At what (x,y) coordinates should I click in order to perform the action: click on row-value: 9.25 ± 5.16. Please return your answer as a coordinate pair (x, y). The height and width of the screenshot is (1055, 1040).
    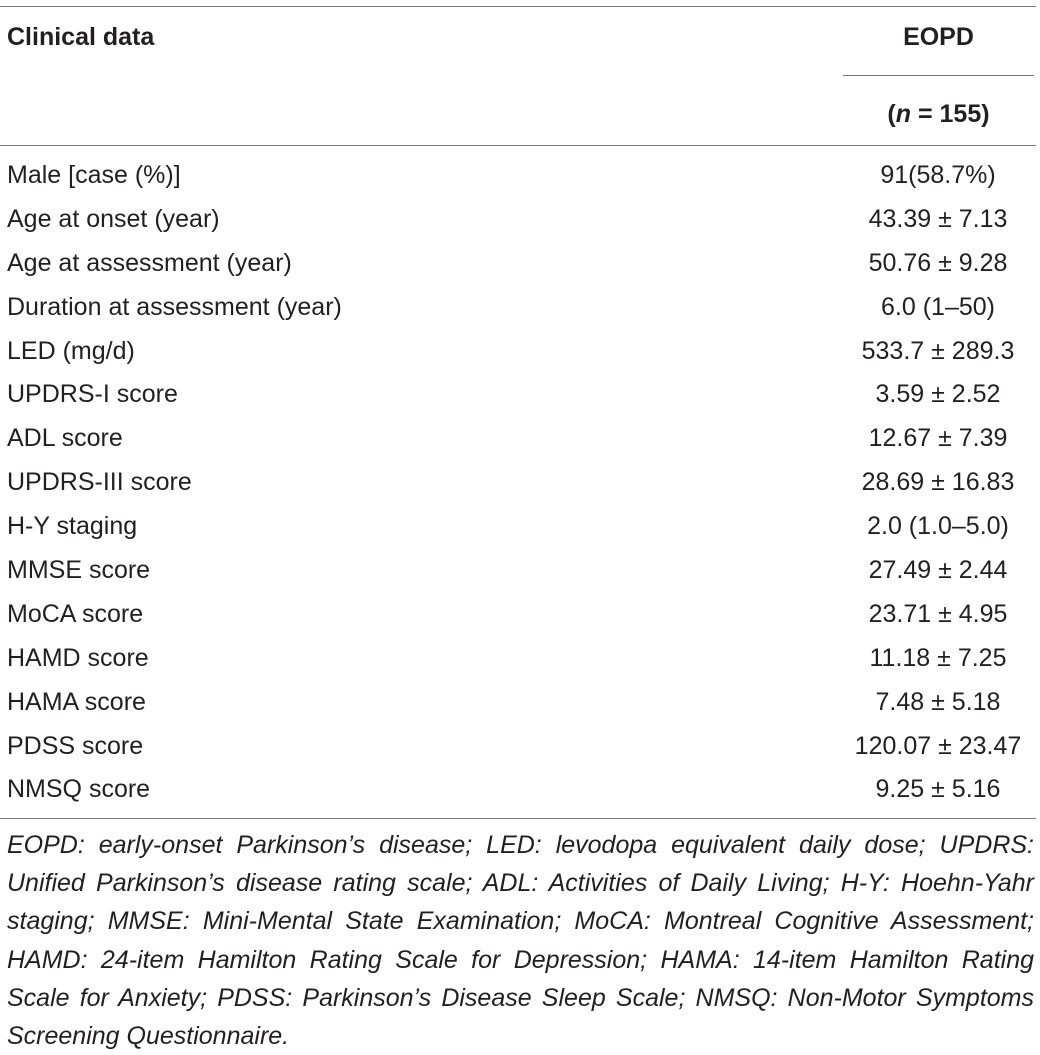
    Looking at the image, I should click on (938, 789).